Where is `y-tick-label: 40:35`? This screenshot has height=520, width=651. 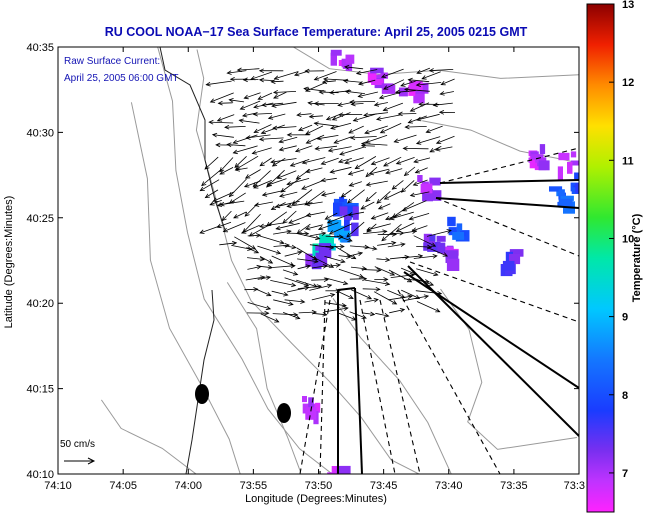 y-tick-label: 40:35 is located at coordinates (40, 48).